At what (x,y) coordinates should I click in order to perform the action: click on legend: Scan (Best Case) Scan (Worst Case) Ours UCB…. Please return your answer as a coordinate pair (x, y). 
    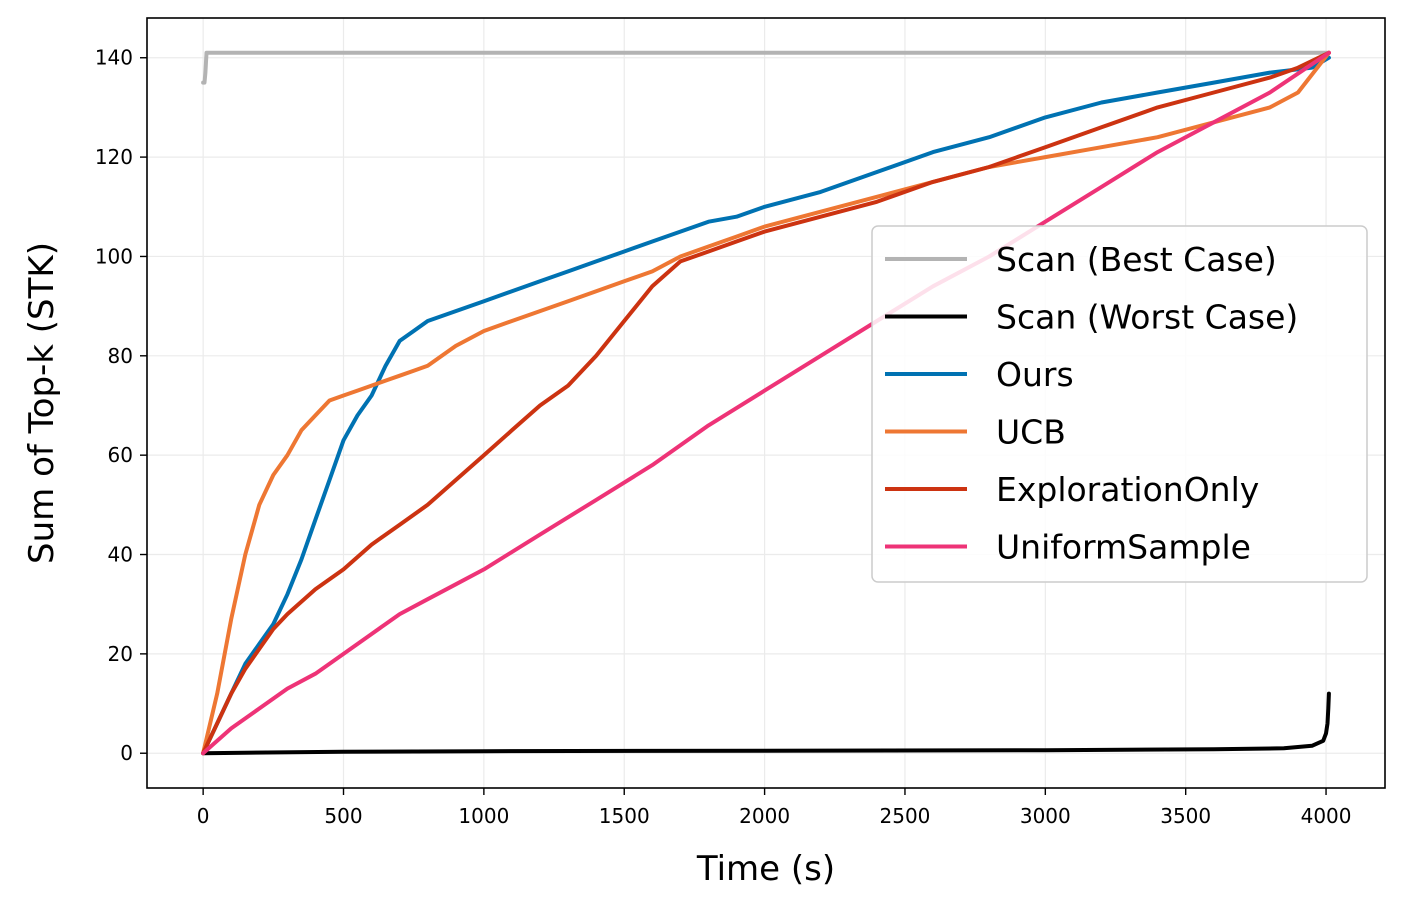
    Looking at the image, I should click on (1119, 404).